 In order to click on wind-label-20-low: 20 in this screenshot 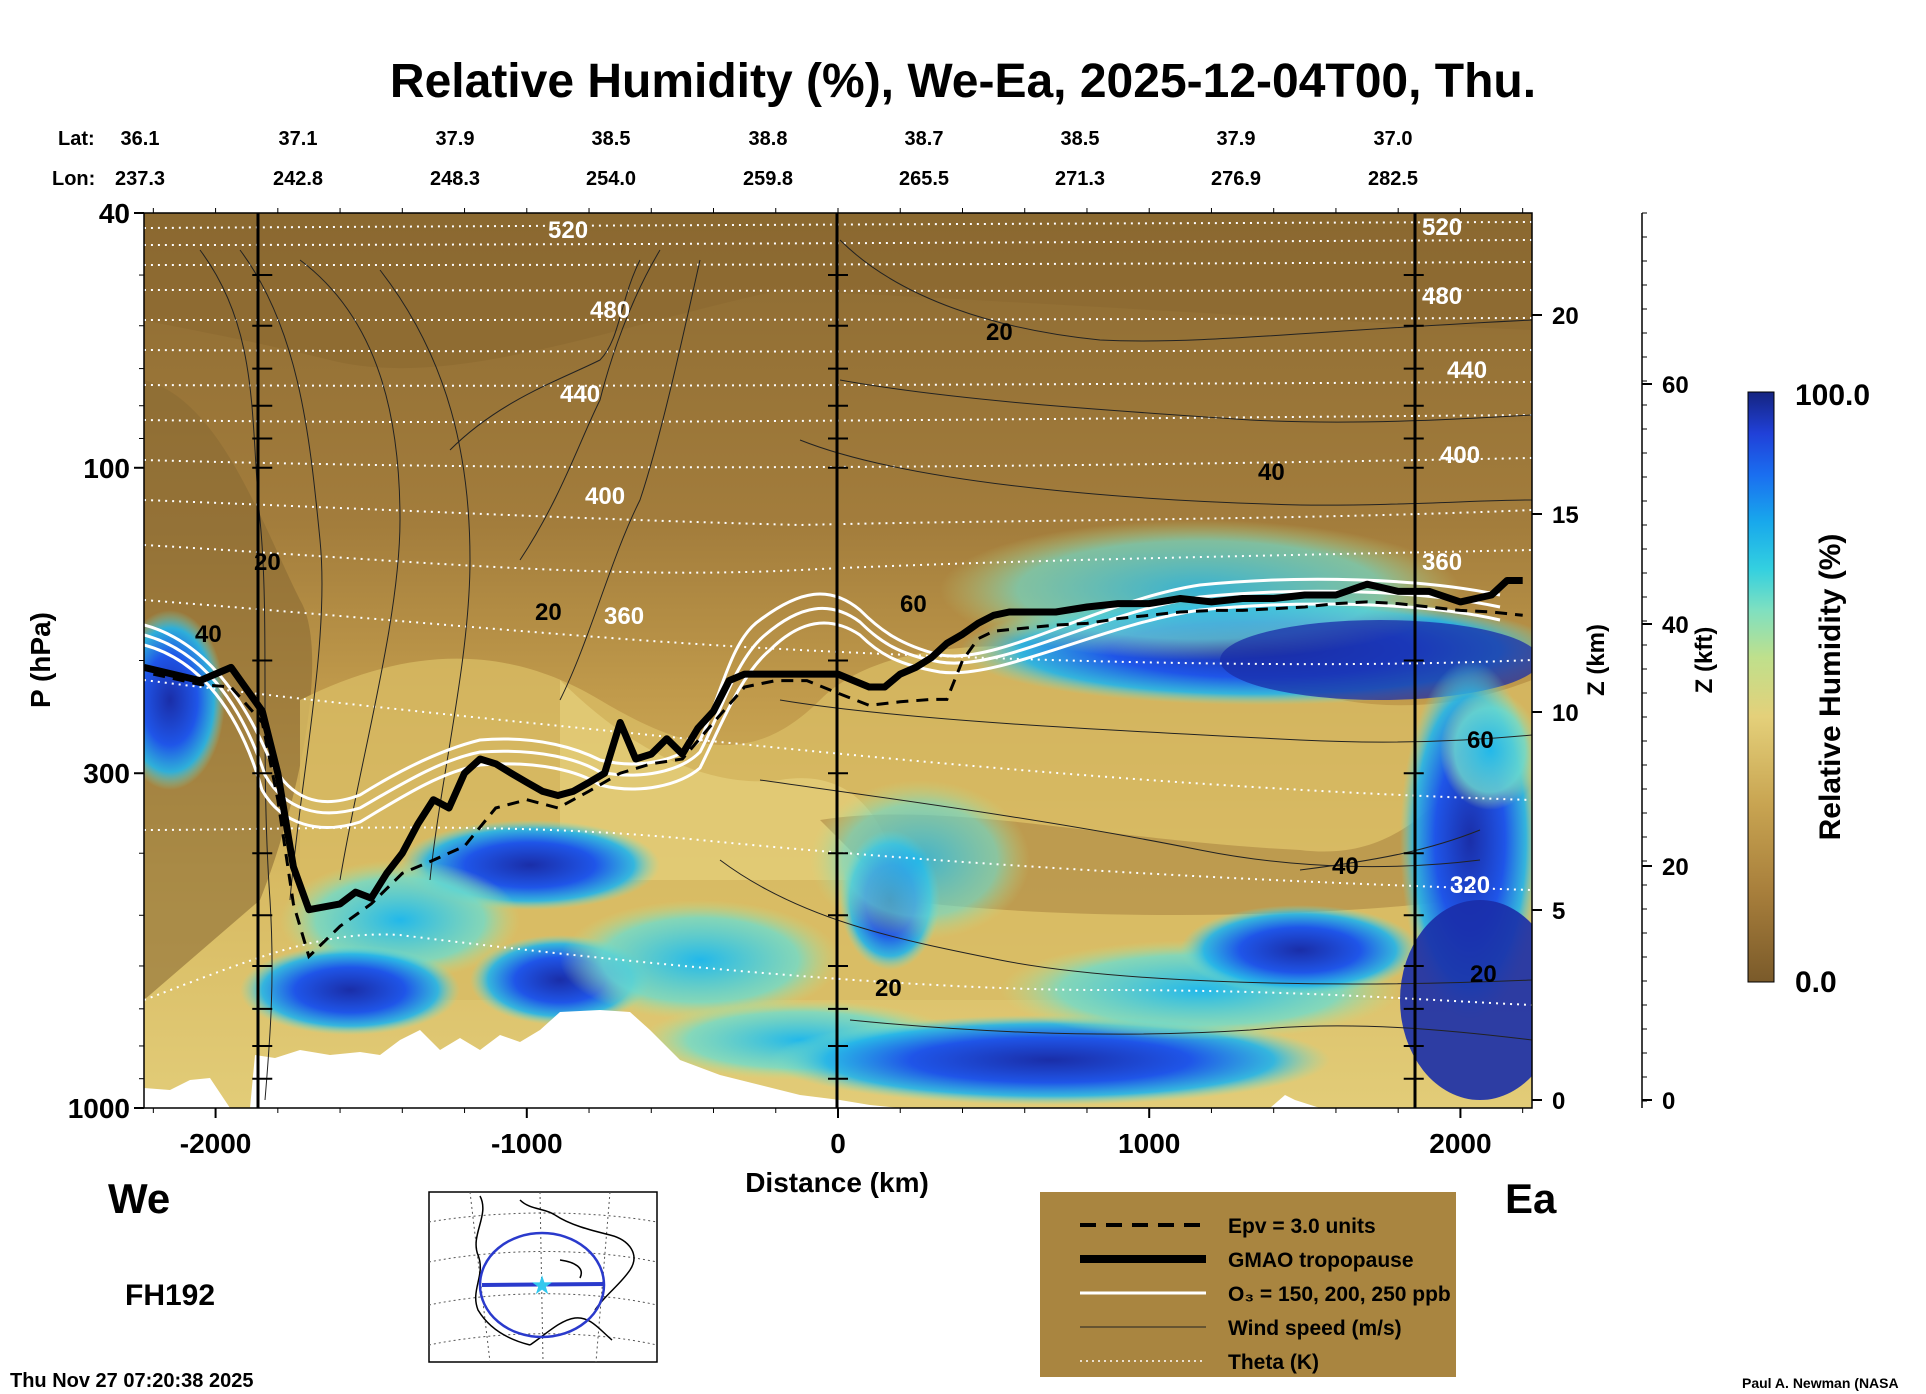, I will do `click(888, 988)`.